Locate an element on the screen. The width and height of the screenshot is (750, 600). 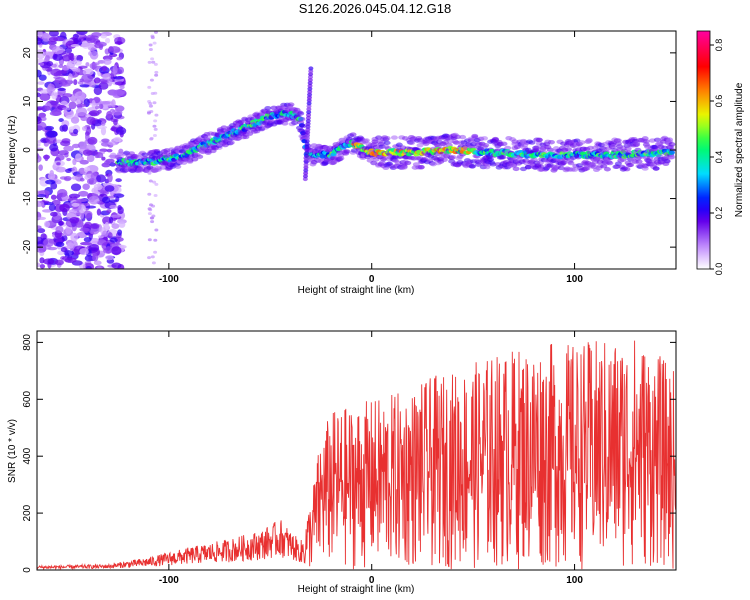
svg-text: 800 is located at coordinates (27, 342).